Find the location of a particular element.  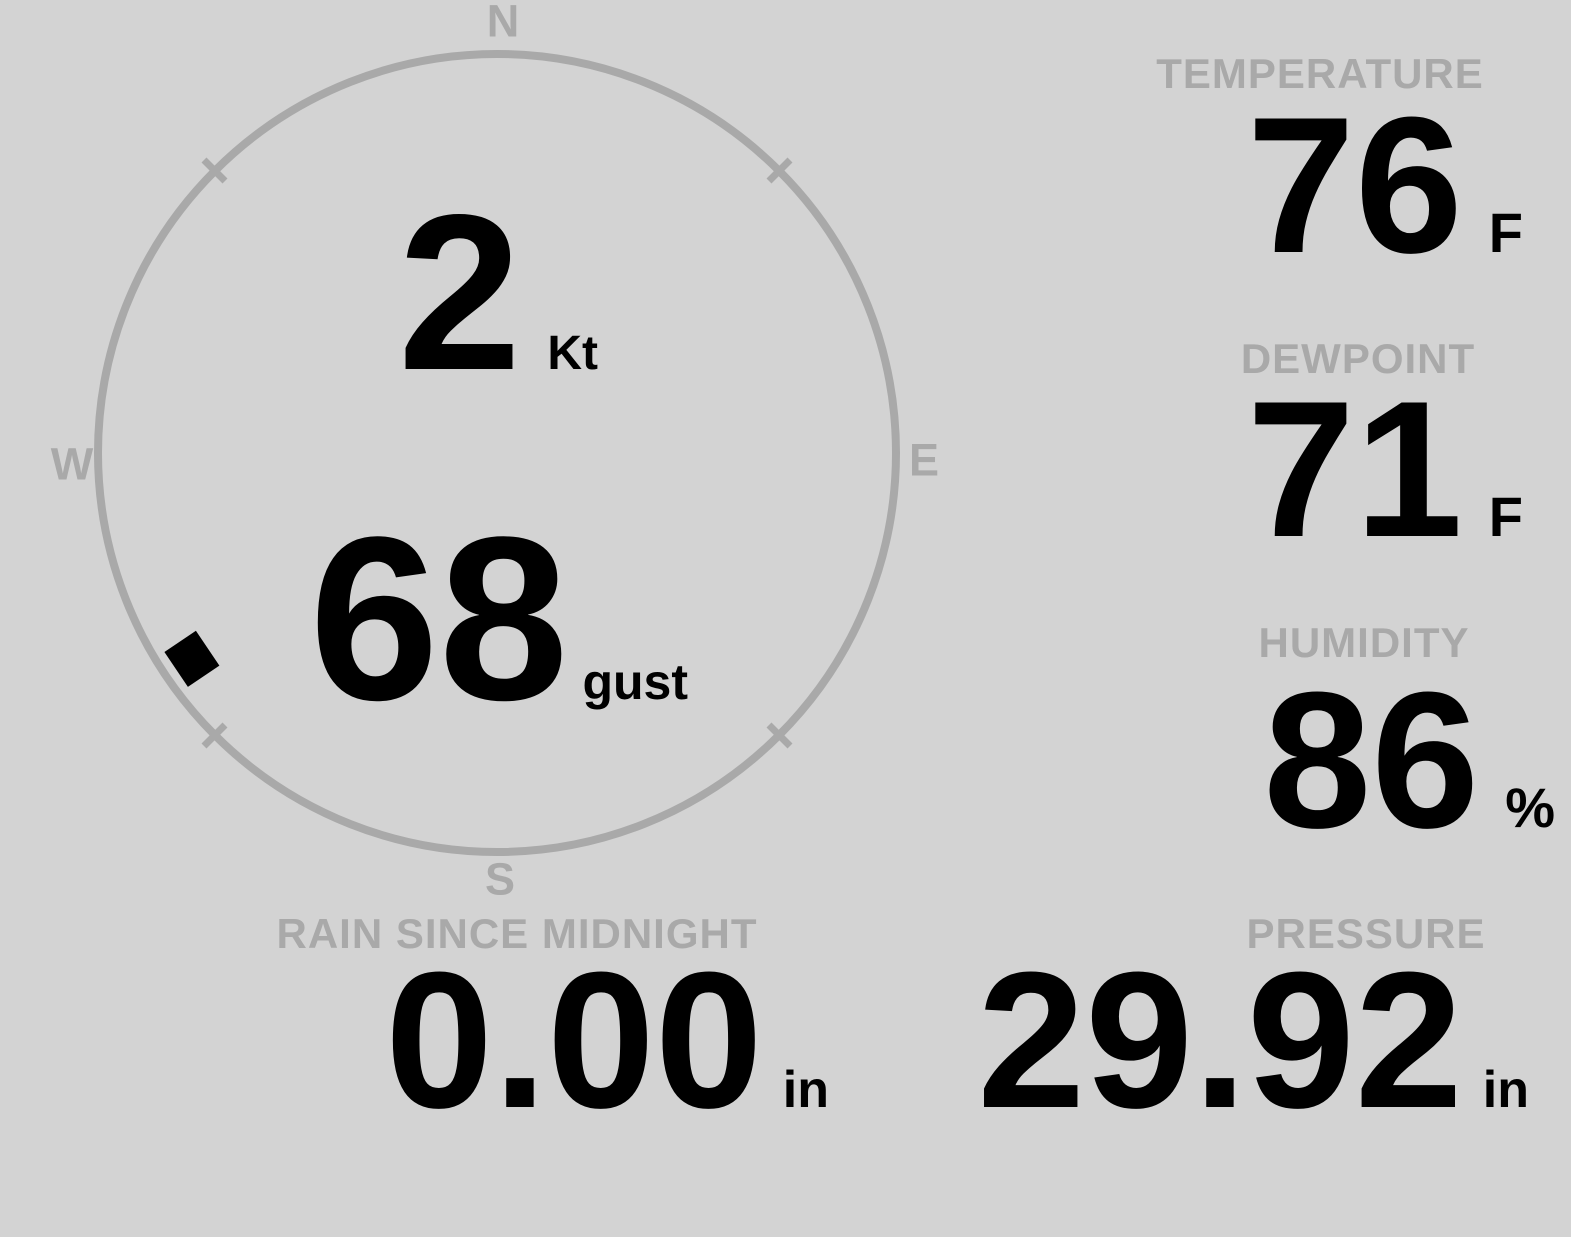

dewpoint-value: 71 is located at coordinates (1354, 469).